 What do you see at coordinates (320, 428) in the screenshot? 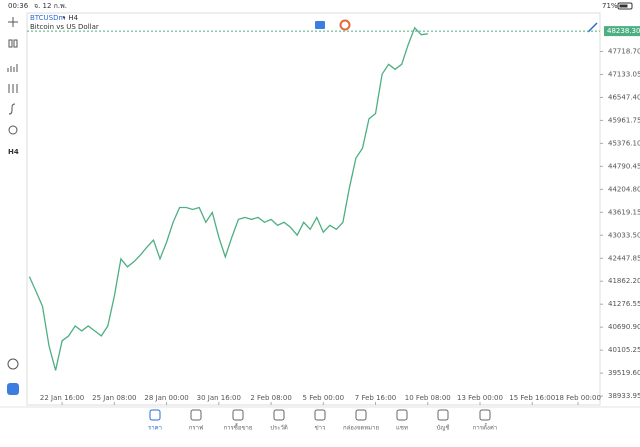
I see `nav-label: ข่าว` at bounding box center [320, 428].